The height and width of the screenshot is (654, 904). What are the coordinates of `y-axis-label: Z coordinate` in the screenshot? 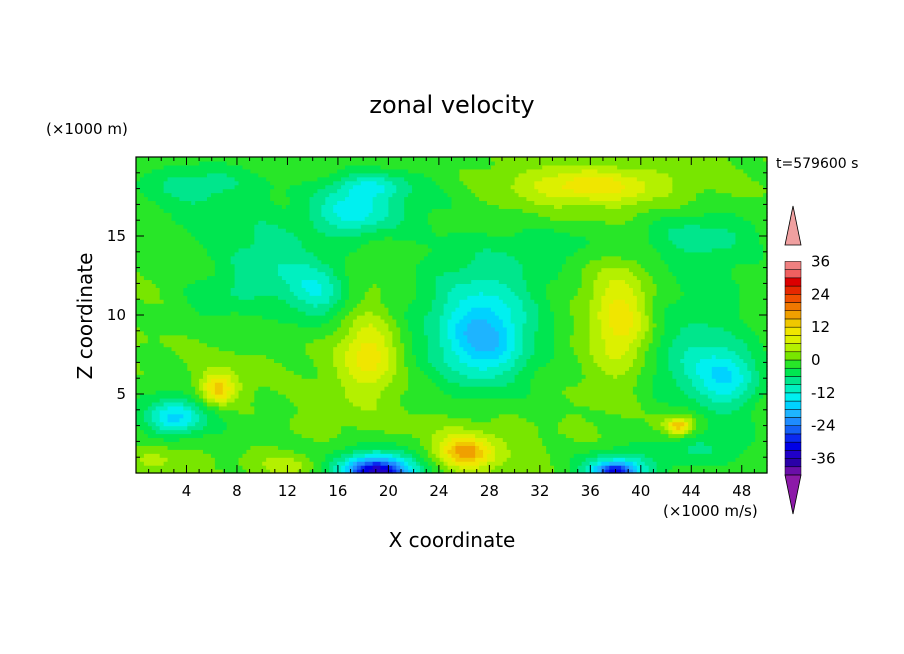 It's located at (85, 316).